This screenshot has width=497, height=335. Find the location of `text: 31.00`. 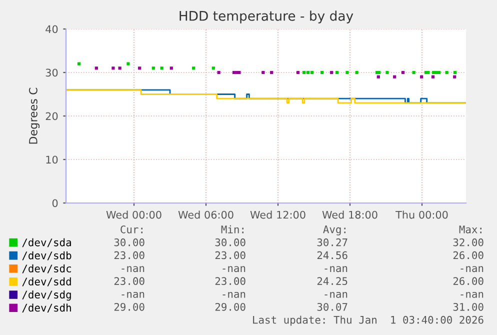

text: 31.00 is located at coordinates (468, 306).